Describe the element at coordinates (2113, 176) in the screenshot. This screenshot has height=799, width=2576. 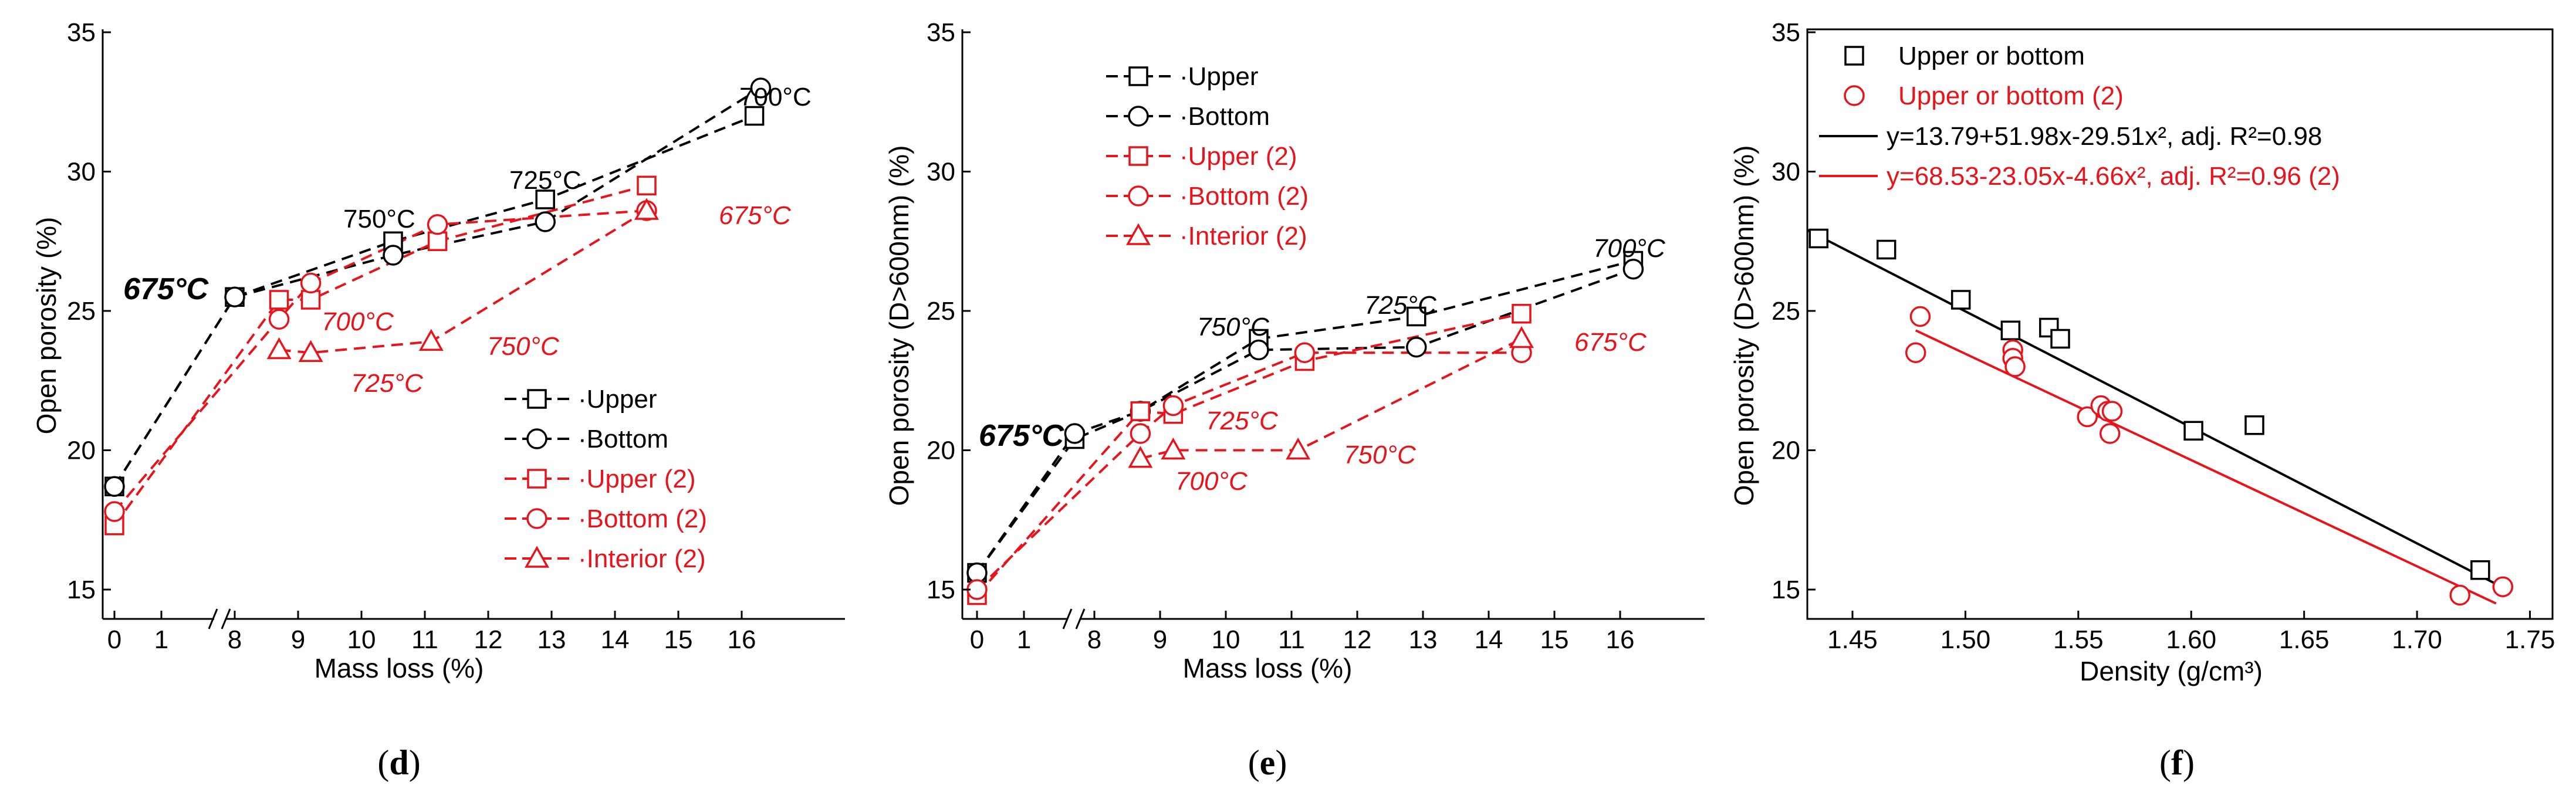
I see `legend-fit-label: y=68.53-23.05x-4.66x², adj. R²=0.96 (2)` at that location.